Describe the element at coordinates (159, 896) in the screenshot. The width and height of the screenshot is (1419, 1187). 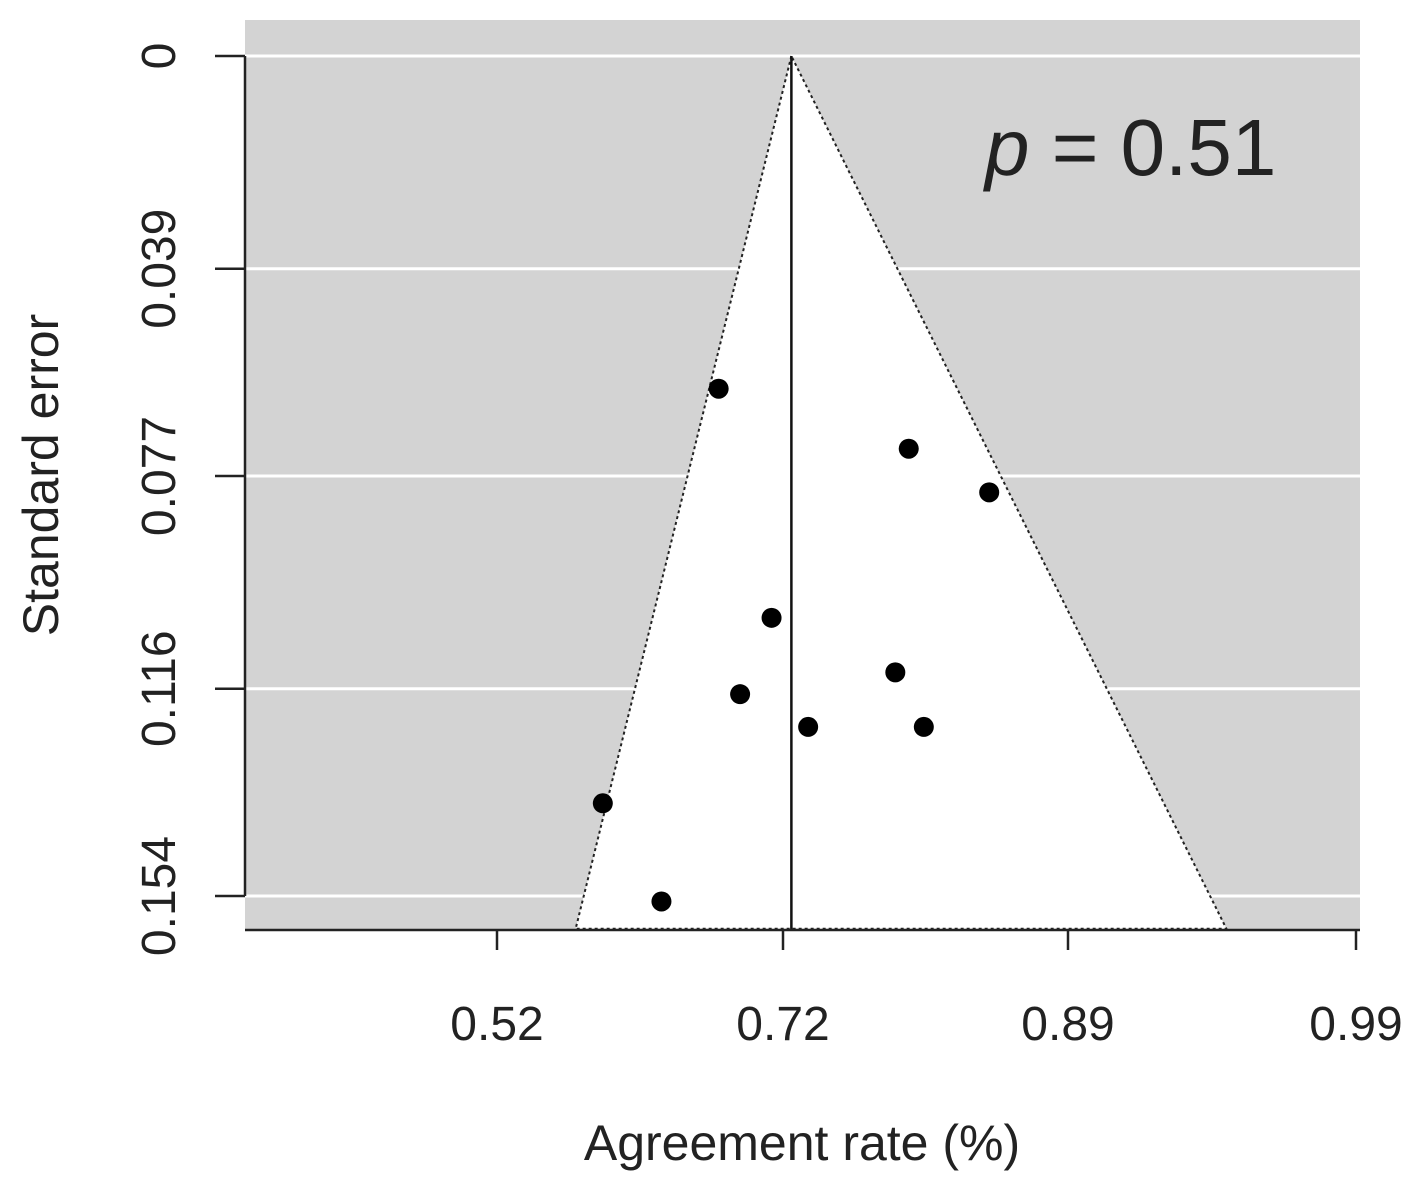
I see `y-tick-label-4: 0.154` at that location.